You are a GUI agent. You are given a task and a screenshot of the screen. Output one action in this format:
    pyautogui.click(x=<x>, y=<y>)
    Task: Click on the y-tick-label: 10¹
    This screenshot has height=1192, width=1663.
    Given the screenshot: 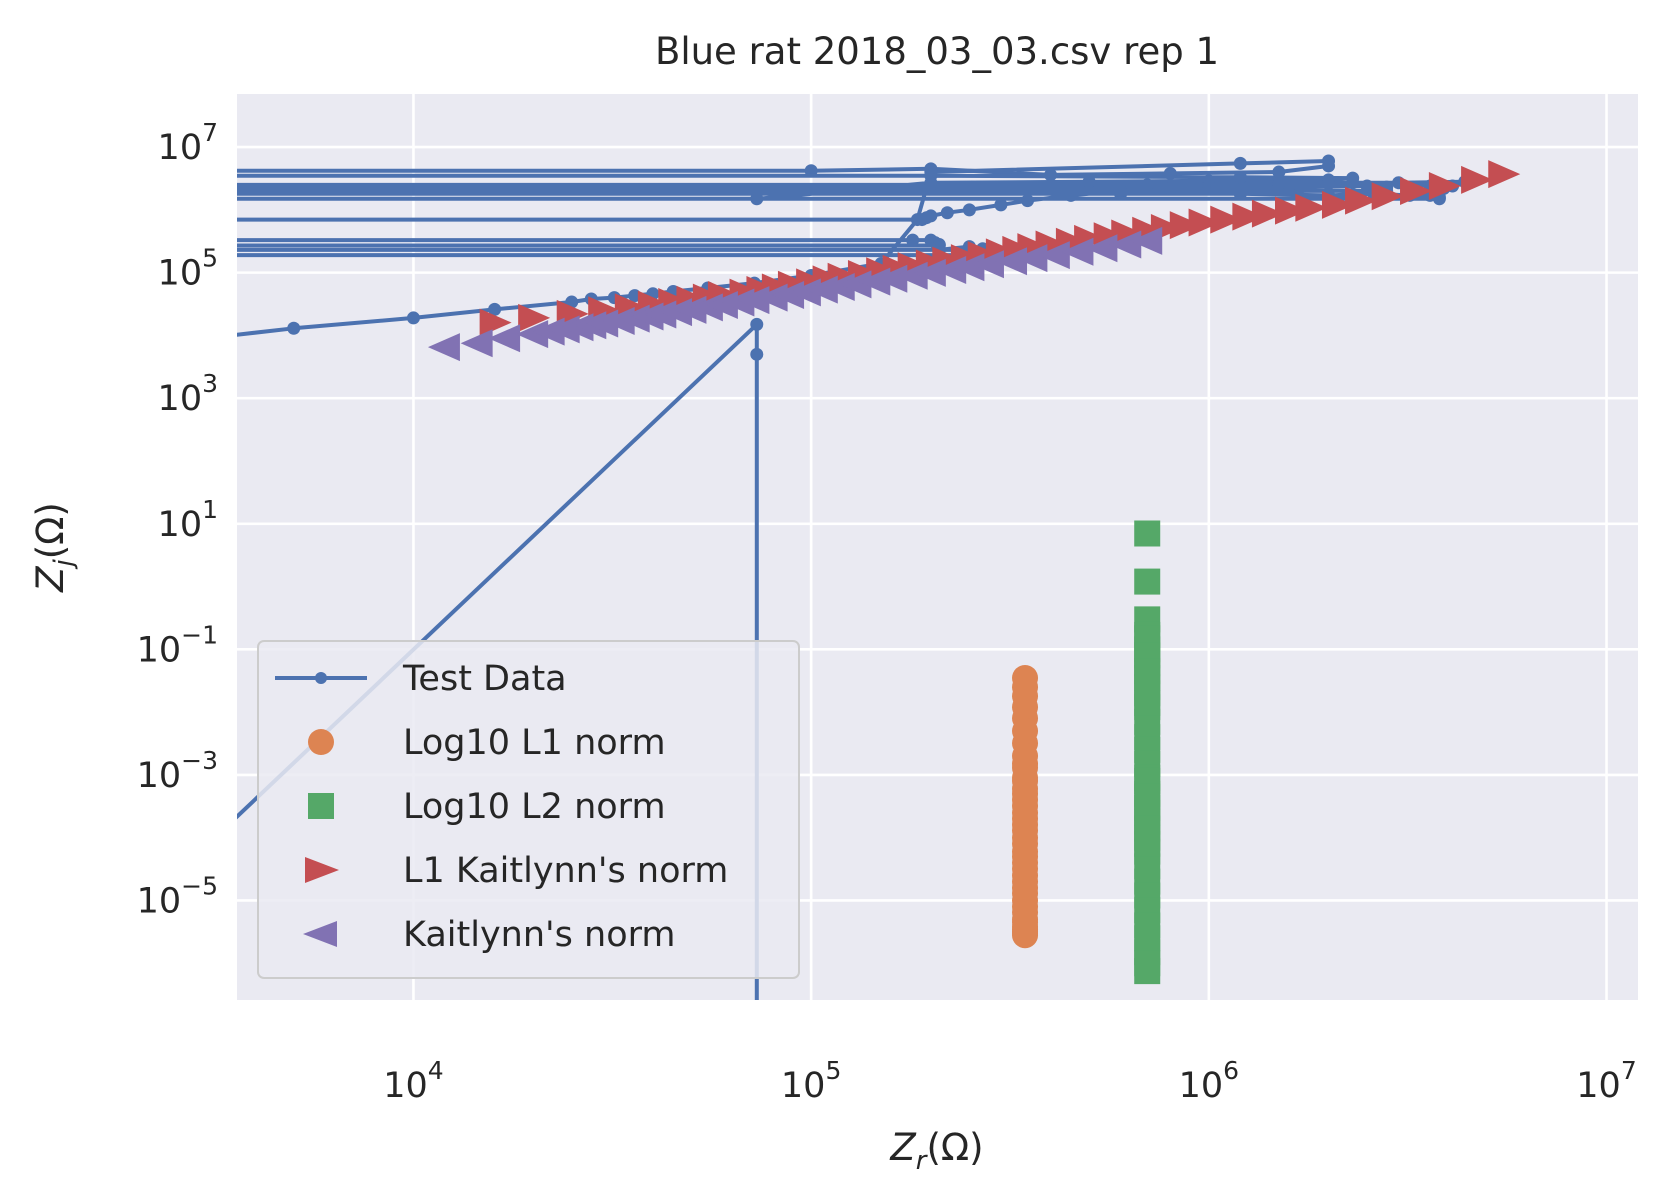 What is the action you would take?
    pyautogui.click(x=188, y=520)
    